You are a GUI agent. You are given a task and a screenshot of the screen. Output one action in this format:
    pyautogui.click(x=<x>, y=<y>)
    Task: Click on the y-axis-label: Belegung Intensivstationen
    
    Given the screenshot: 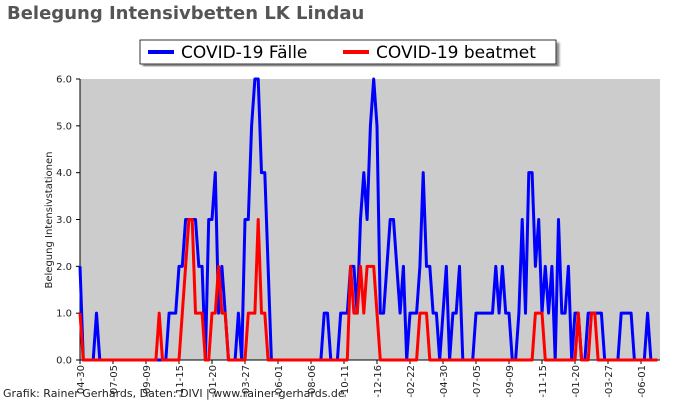 What is the action you would take?
    pyautogui.click(x=49, y=219)
    